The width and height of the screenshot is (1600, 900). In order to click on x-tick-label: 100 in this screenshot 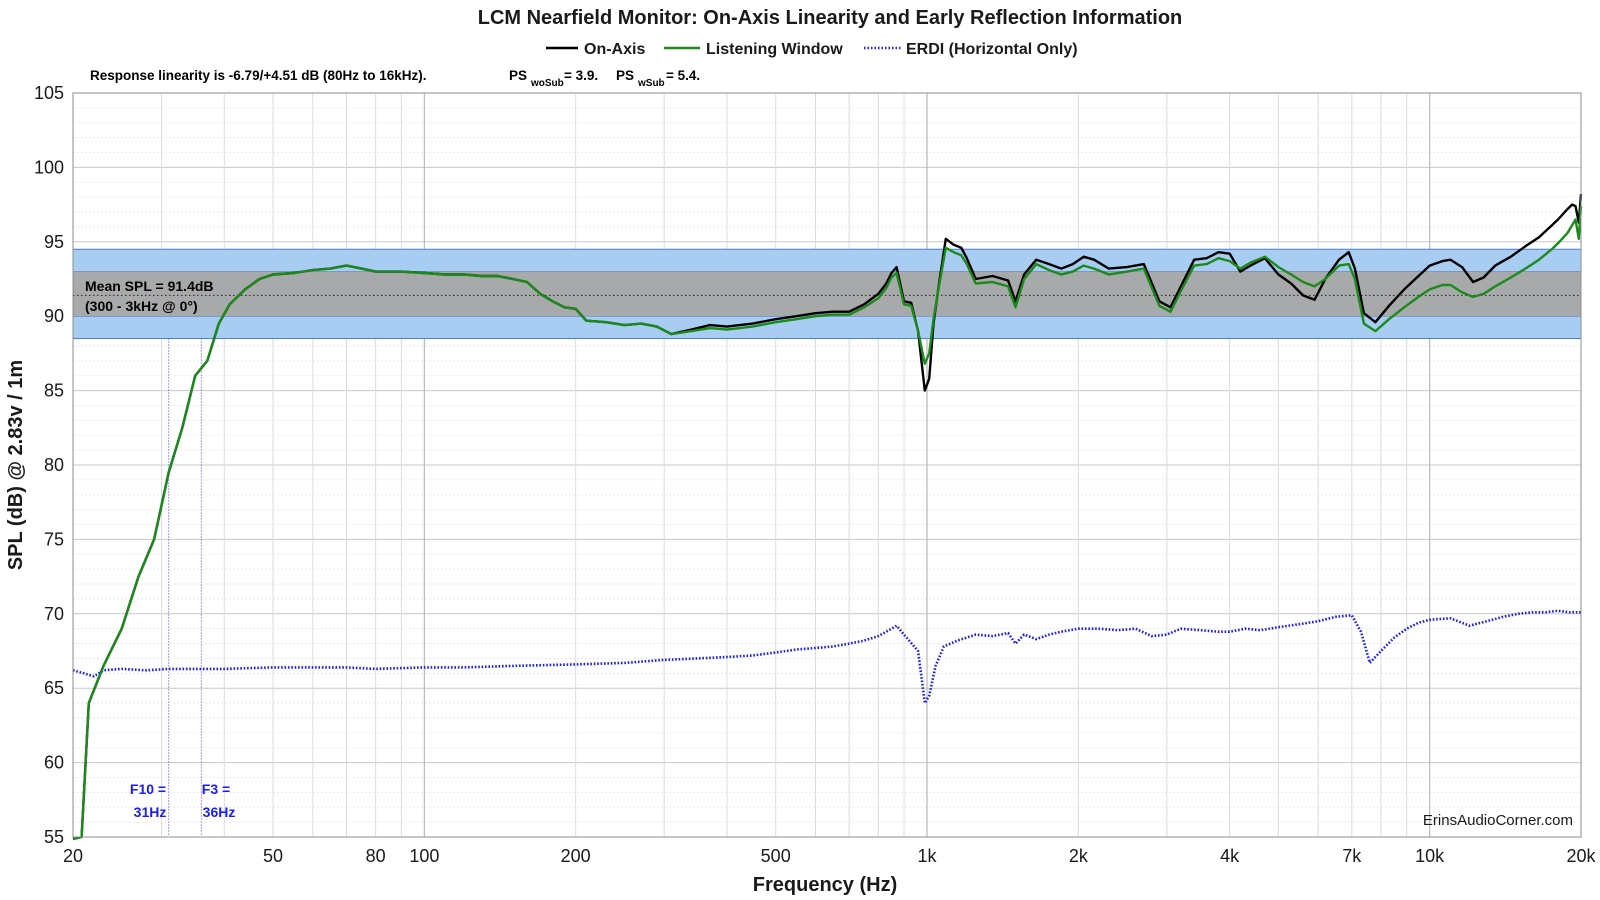, I will do `click(424, 856)`.